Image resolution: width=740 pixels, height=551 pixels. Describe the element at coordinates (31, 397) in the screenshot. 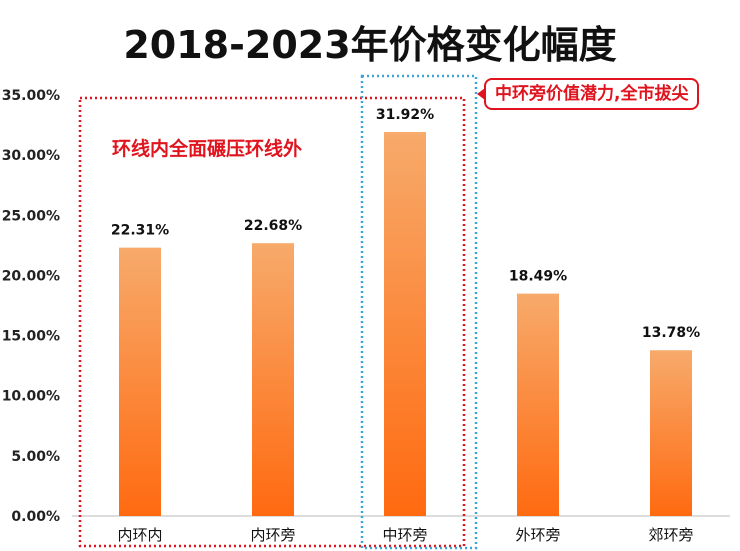

I see `y-tick-label: 10.00%` at that location.